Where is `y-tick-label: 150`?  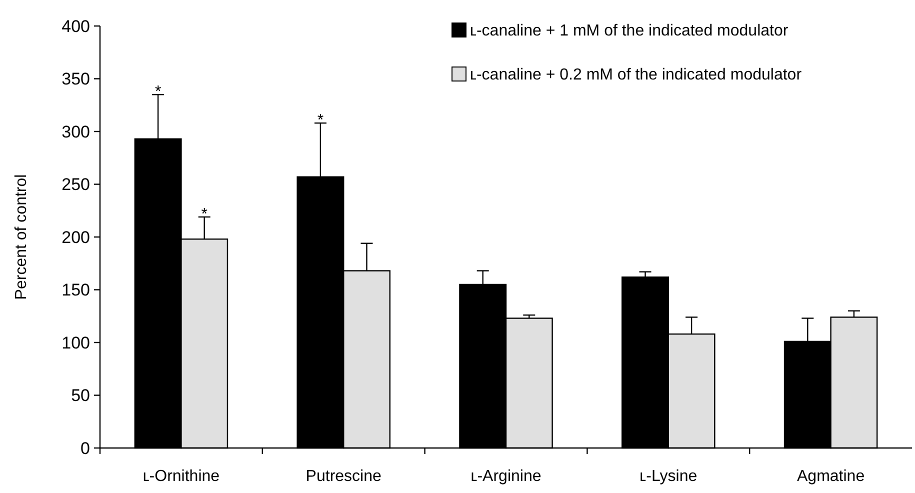 y-tick-label: 150 is located at coordinates (76, 290).